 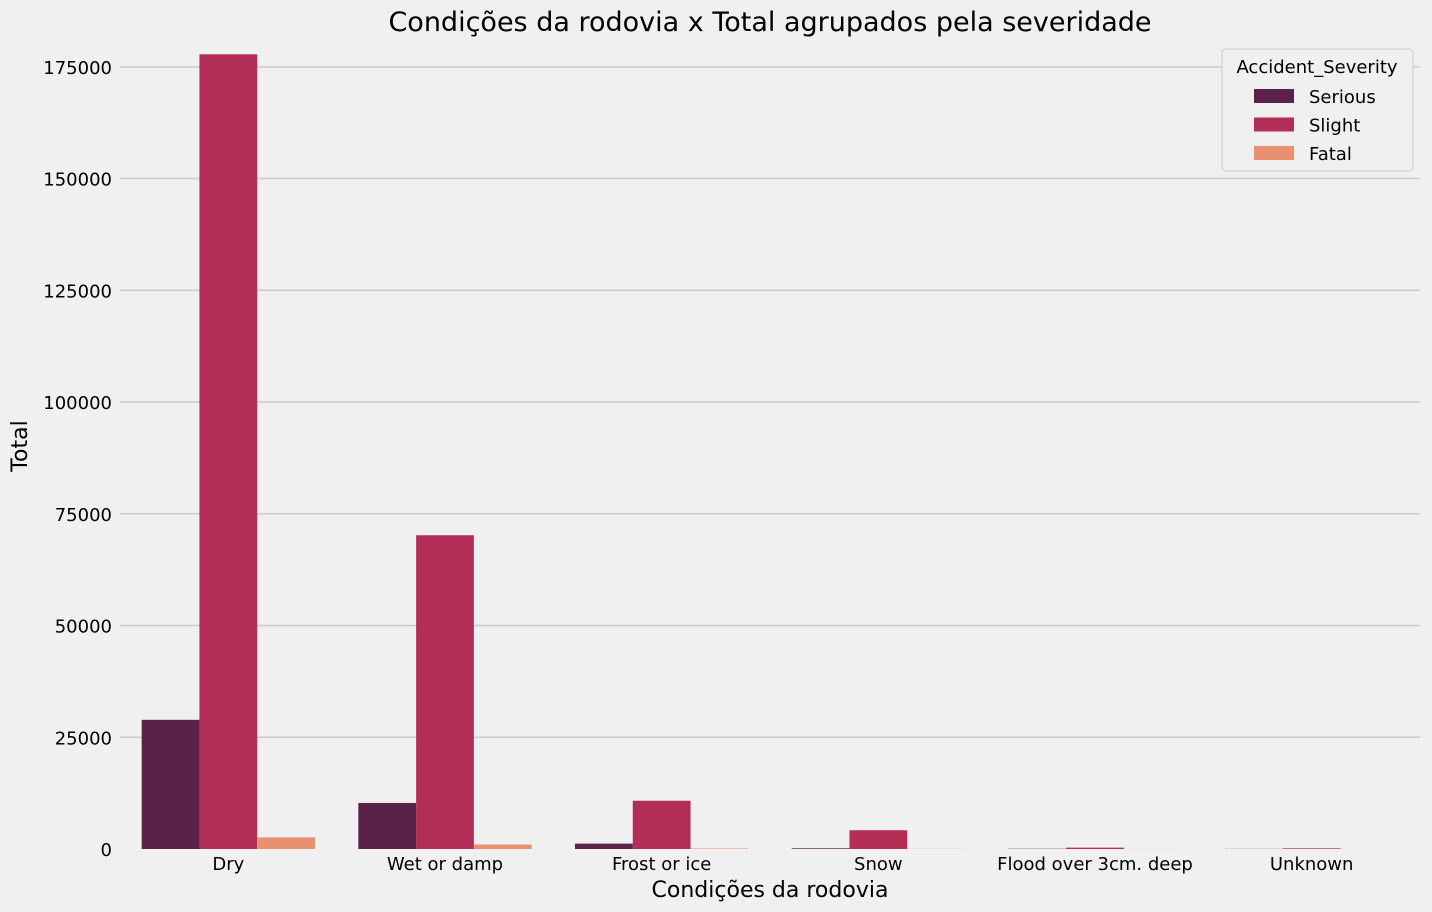 I want to click on legend-frame, so click(x=1317, y=110).